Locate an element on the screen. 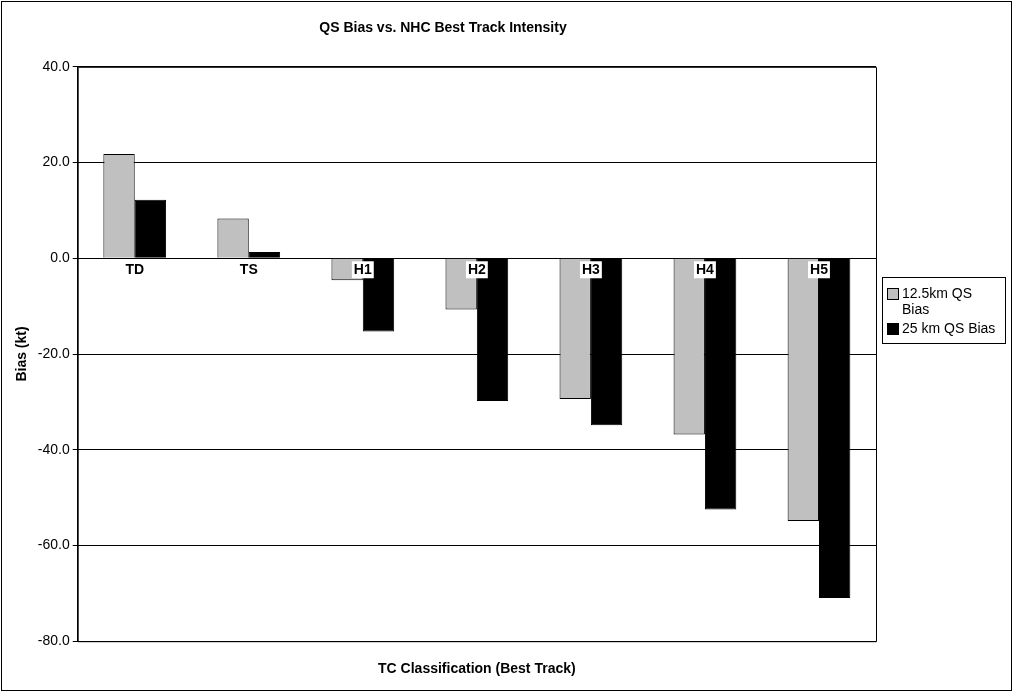  y-tick-label: -80.0 is located at coordinates (53, 640).